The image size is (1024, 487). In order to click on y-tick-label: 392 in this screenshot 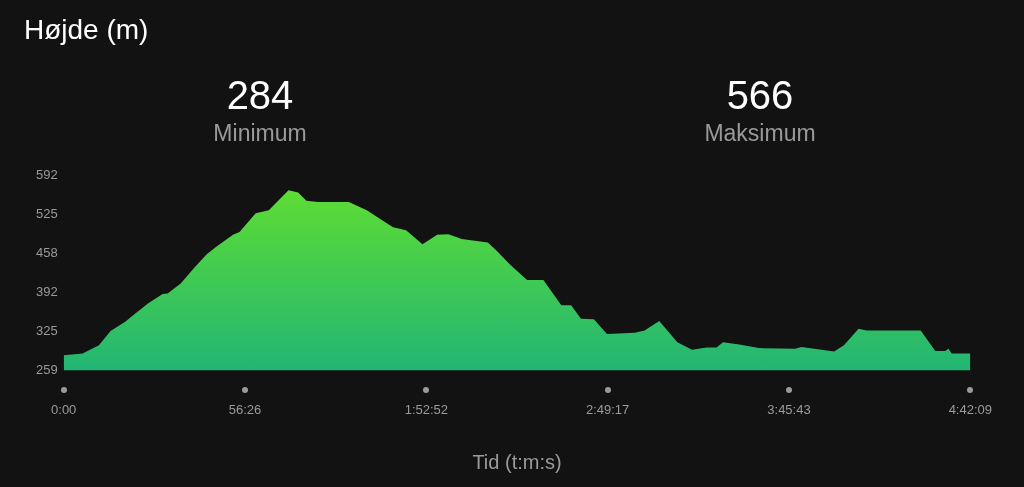, I will do `click(46, 291)`.